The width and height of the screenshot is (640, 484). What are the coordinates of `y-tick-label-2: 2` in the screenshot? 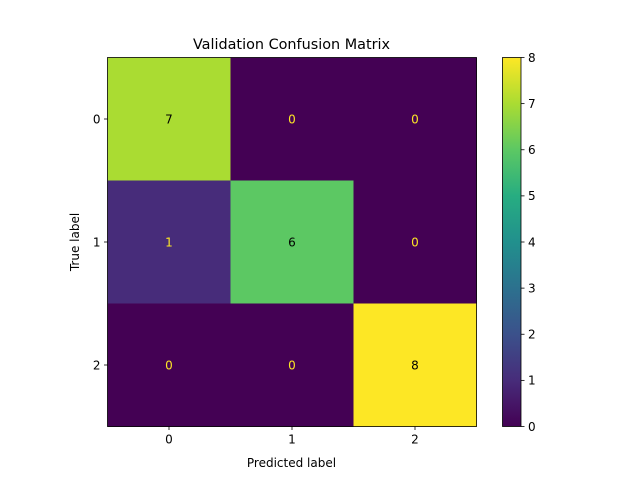 It's located at (97, 365).